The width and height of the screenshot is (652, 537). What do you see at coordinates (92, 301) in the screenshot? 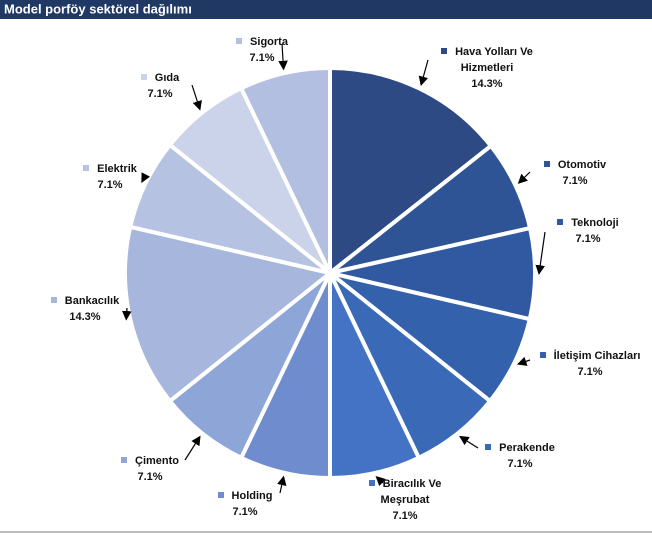
I see `slice-name: Bankacılık` at bounding box center [92, 301].